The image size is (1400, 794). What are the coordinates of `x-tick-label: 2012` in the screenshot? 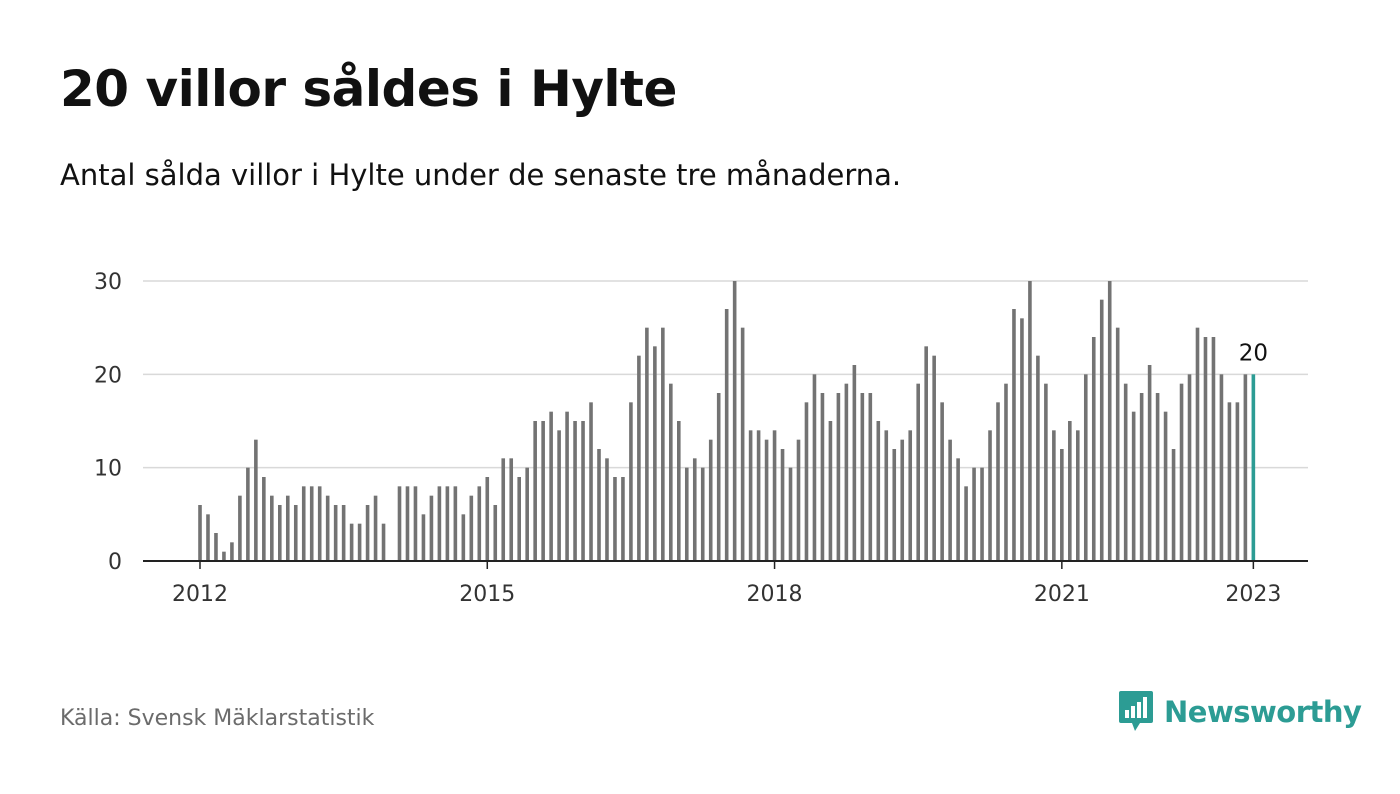 It's located at (200, 594).